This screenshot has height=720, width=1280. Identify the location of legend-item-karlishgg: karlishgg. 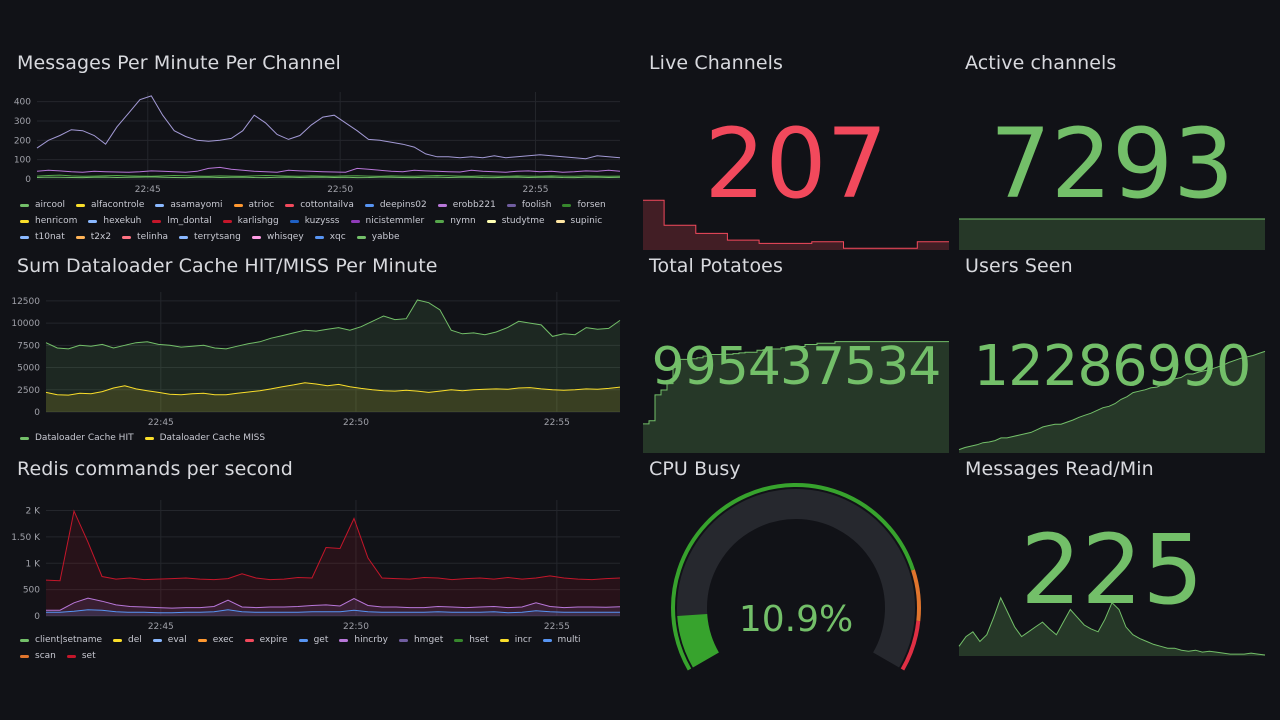
(250, 221).